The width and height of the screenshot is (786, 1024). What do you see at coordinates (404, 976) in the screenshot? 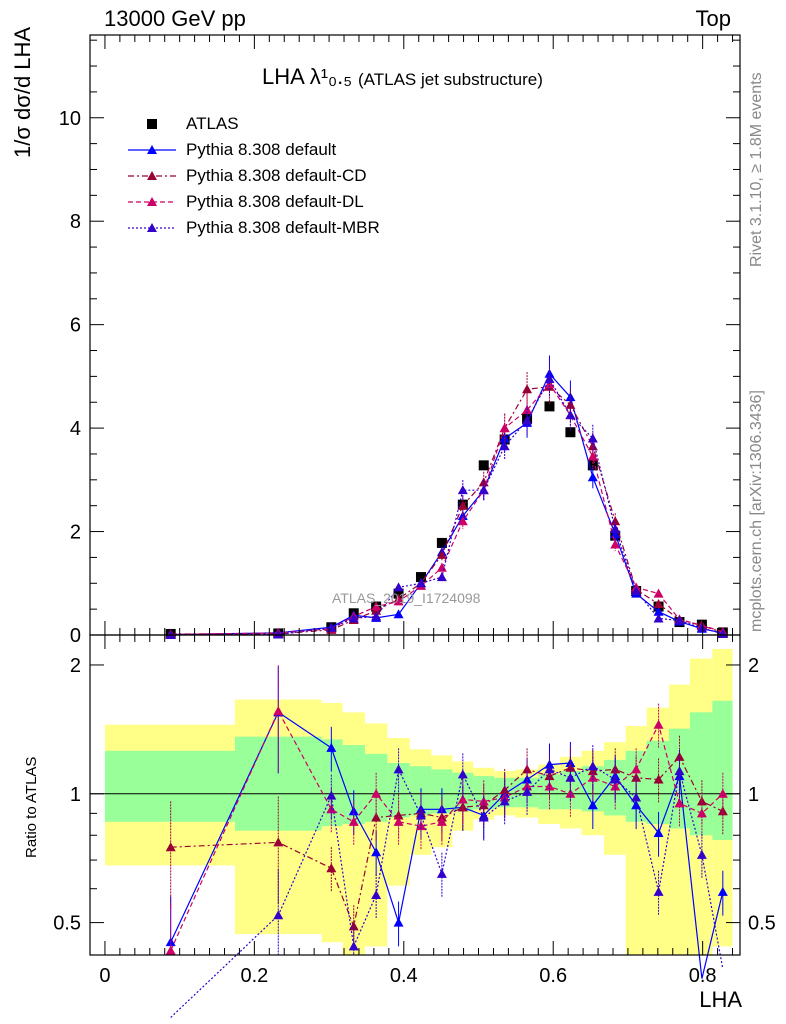
I see `x-tick-label: 0.4` at bounding box center [404, 976].